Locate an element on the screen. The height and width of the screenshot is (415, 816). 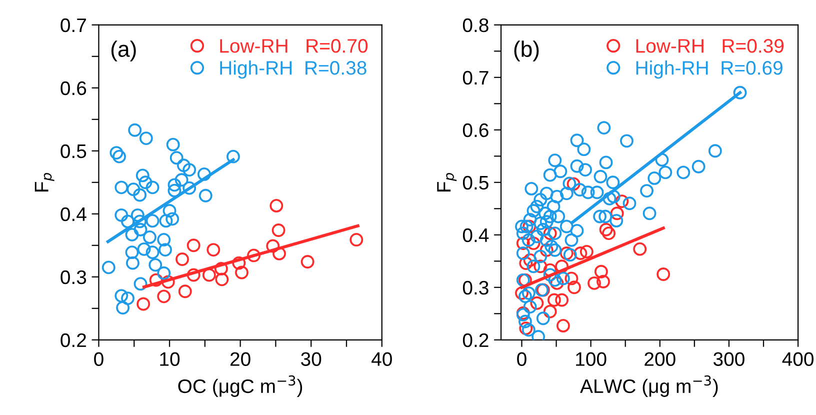
x-tick-label: 300 is located at coordinates (728, 359).